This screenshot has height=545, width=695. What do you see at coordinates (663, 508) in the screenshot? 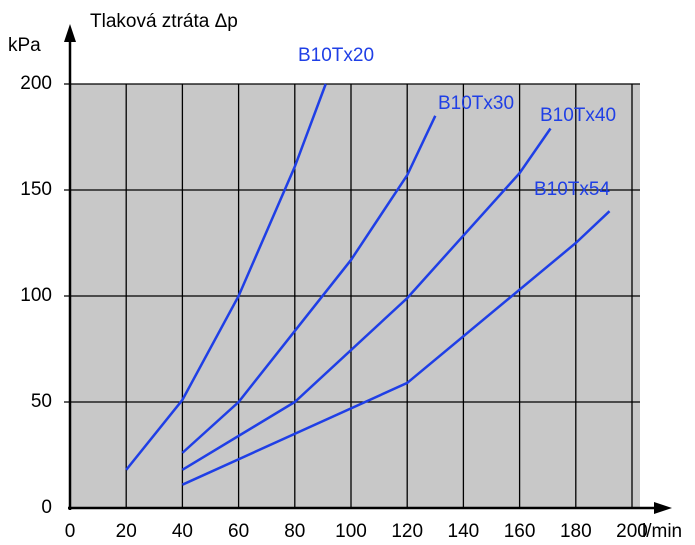
I see `x-axis-arrow` at bounding box center [663, 508].